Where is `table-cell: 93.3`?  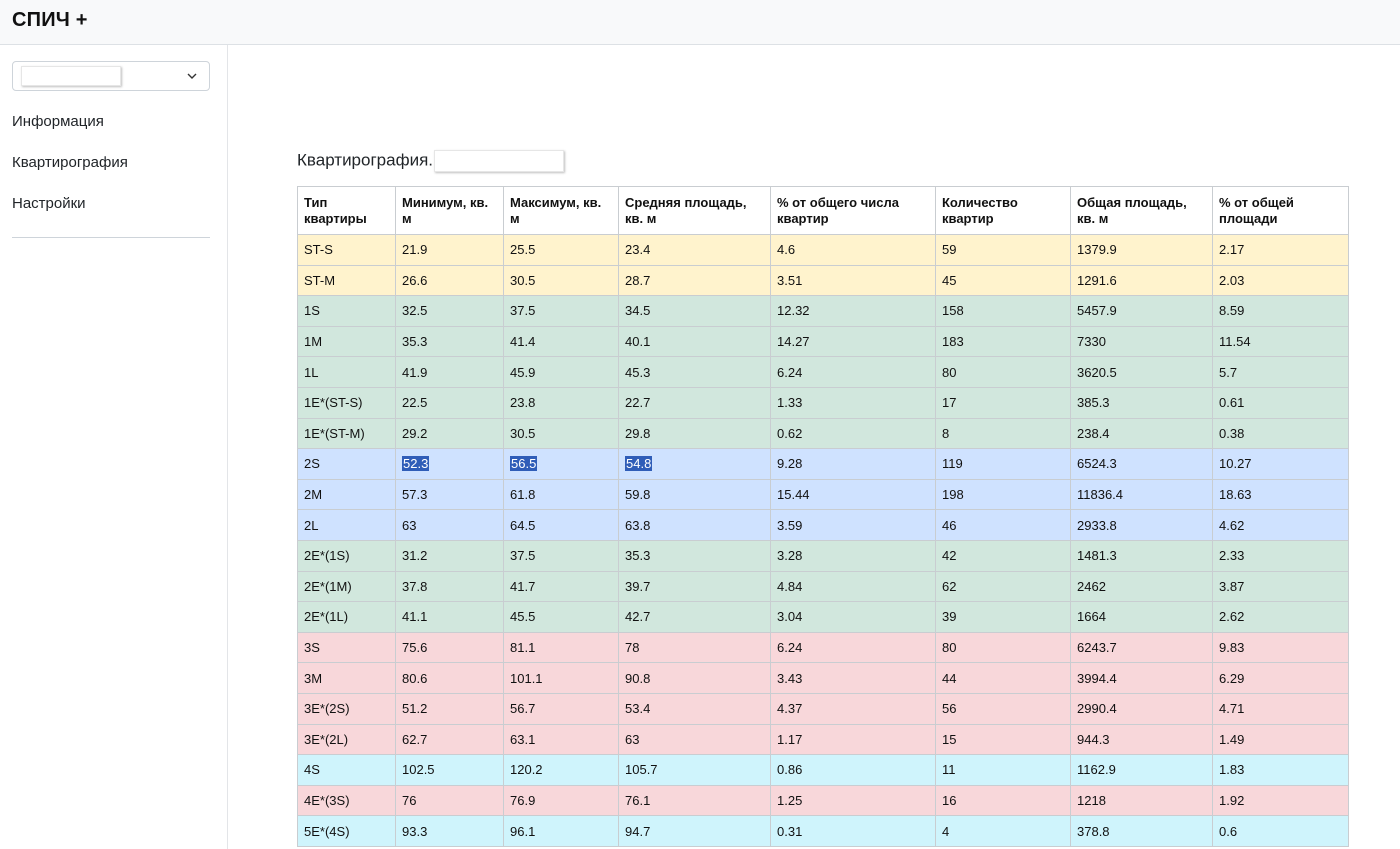 table-cell: 93.3 is located at coordinates (449, 831).